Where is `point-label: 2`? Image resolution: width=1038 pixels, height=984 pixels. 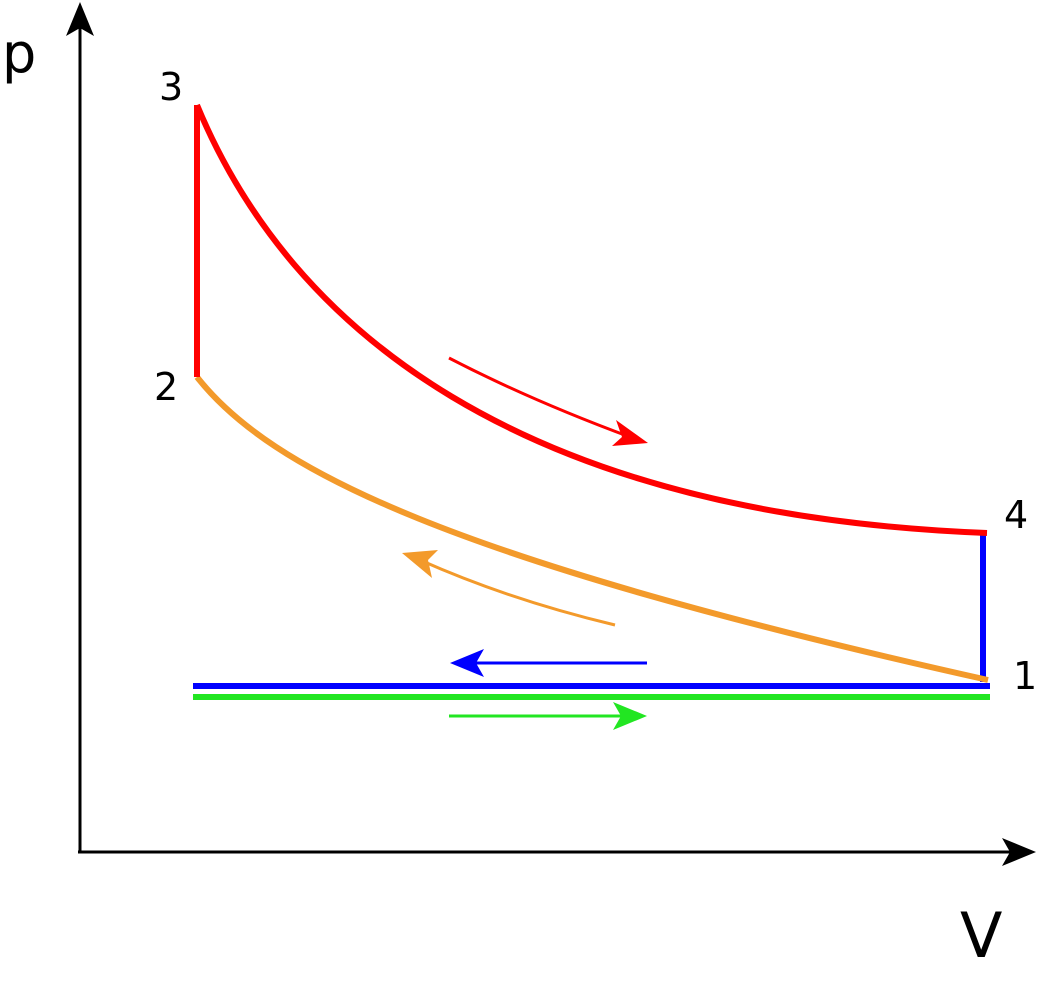
point-label: 2 is located at coordinates (166, 387).